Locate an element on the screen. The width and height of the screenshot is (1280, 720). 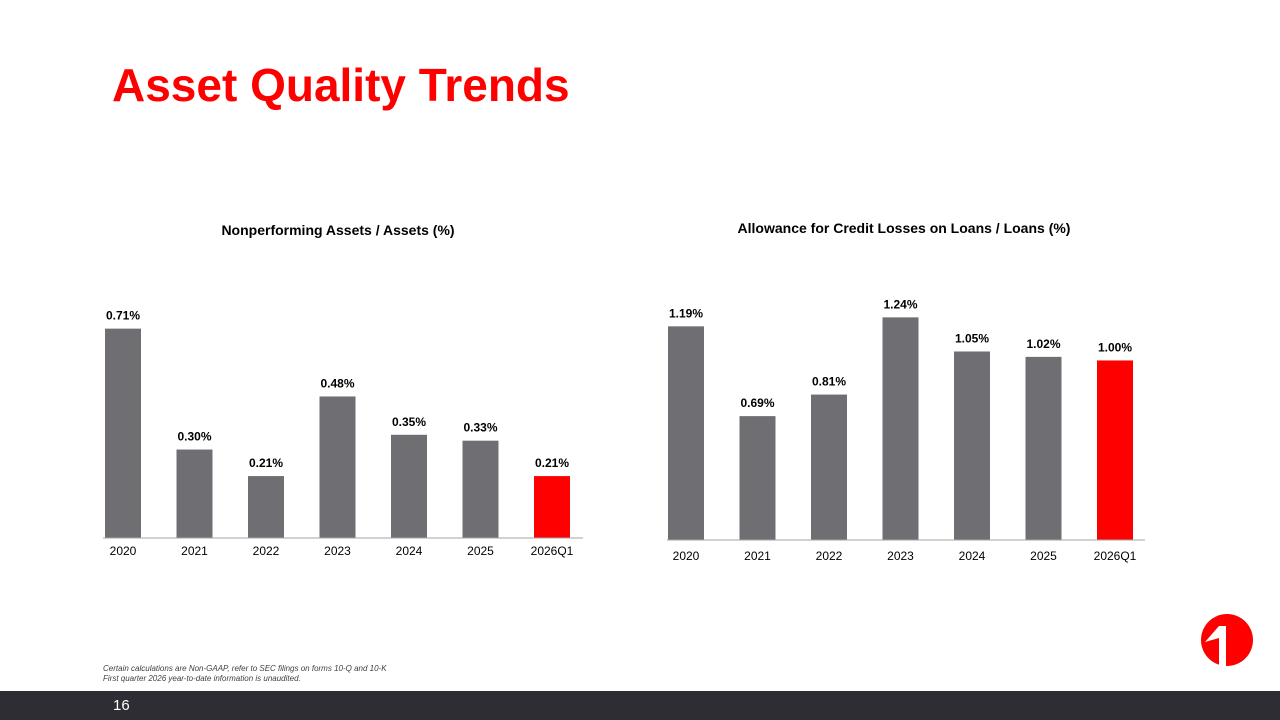
data-label-2021: 0.69% is located at coordinates (757, 403).